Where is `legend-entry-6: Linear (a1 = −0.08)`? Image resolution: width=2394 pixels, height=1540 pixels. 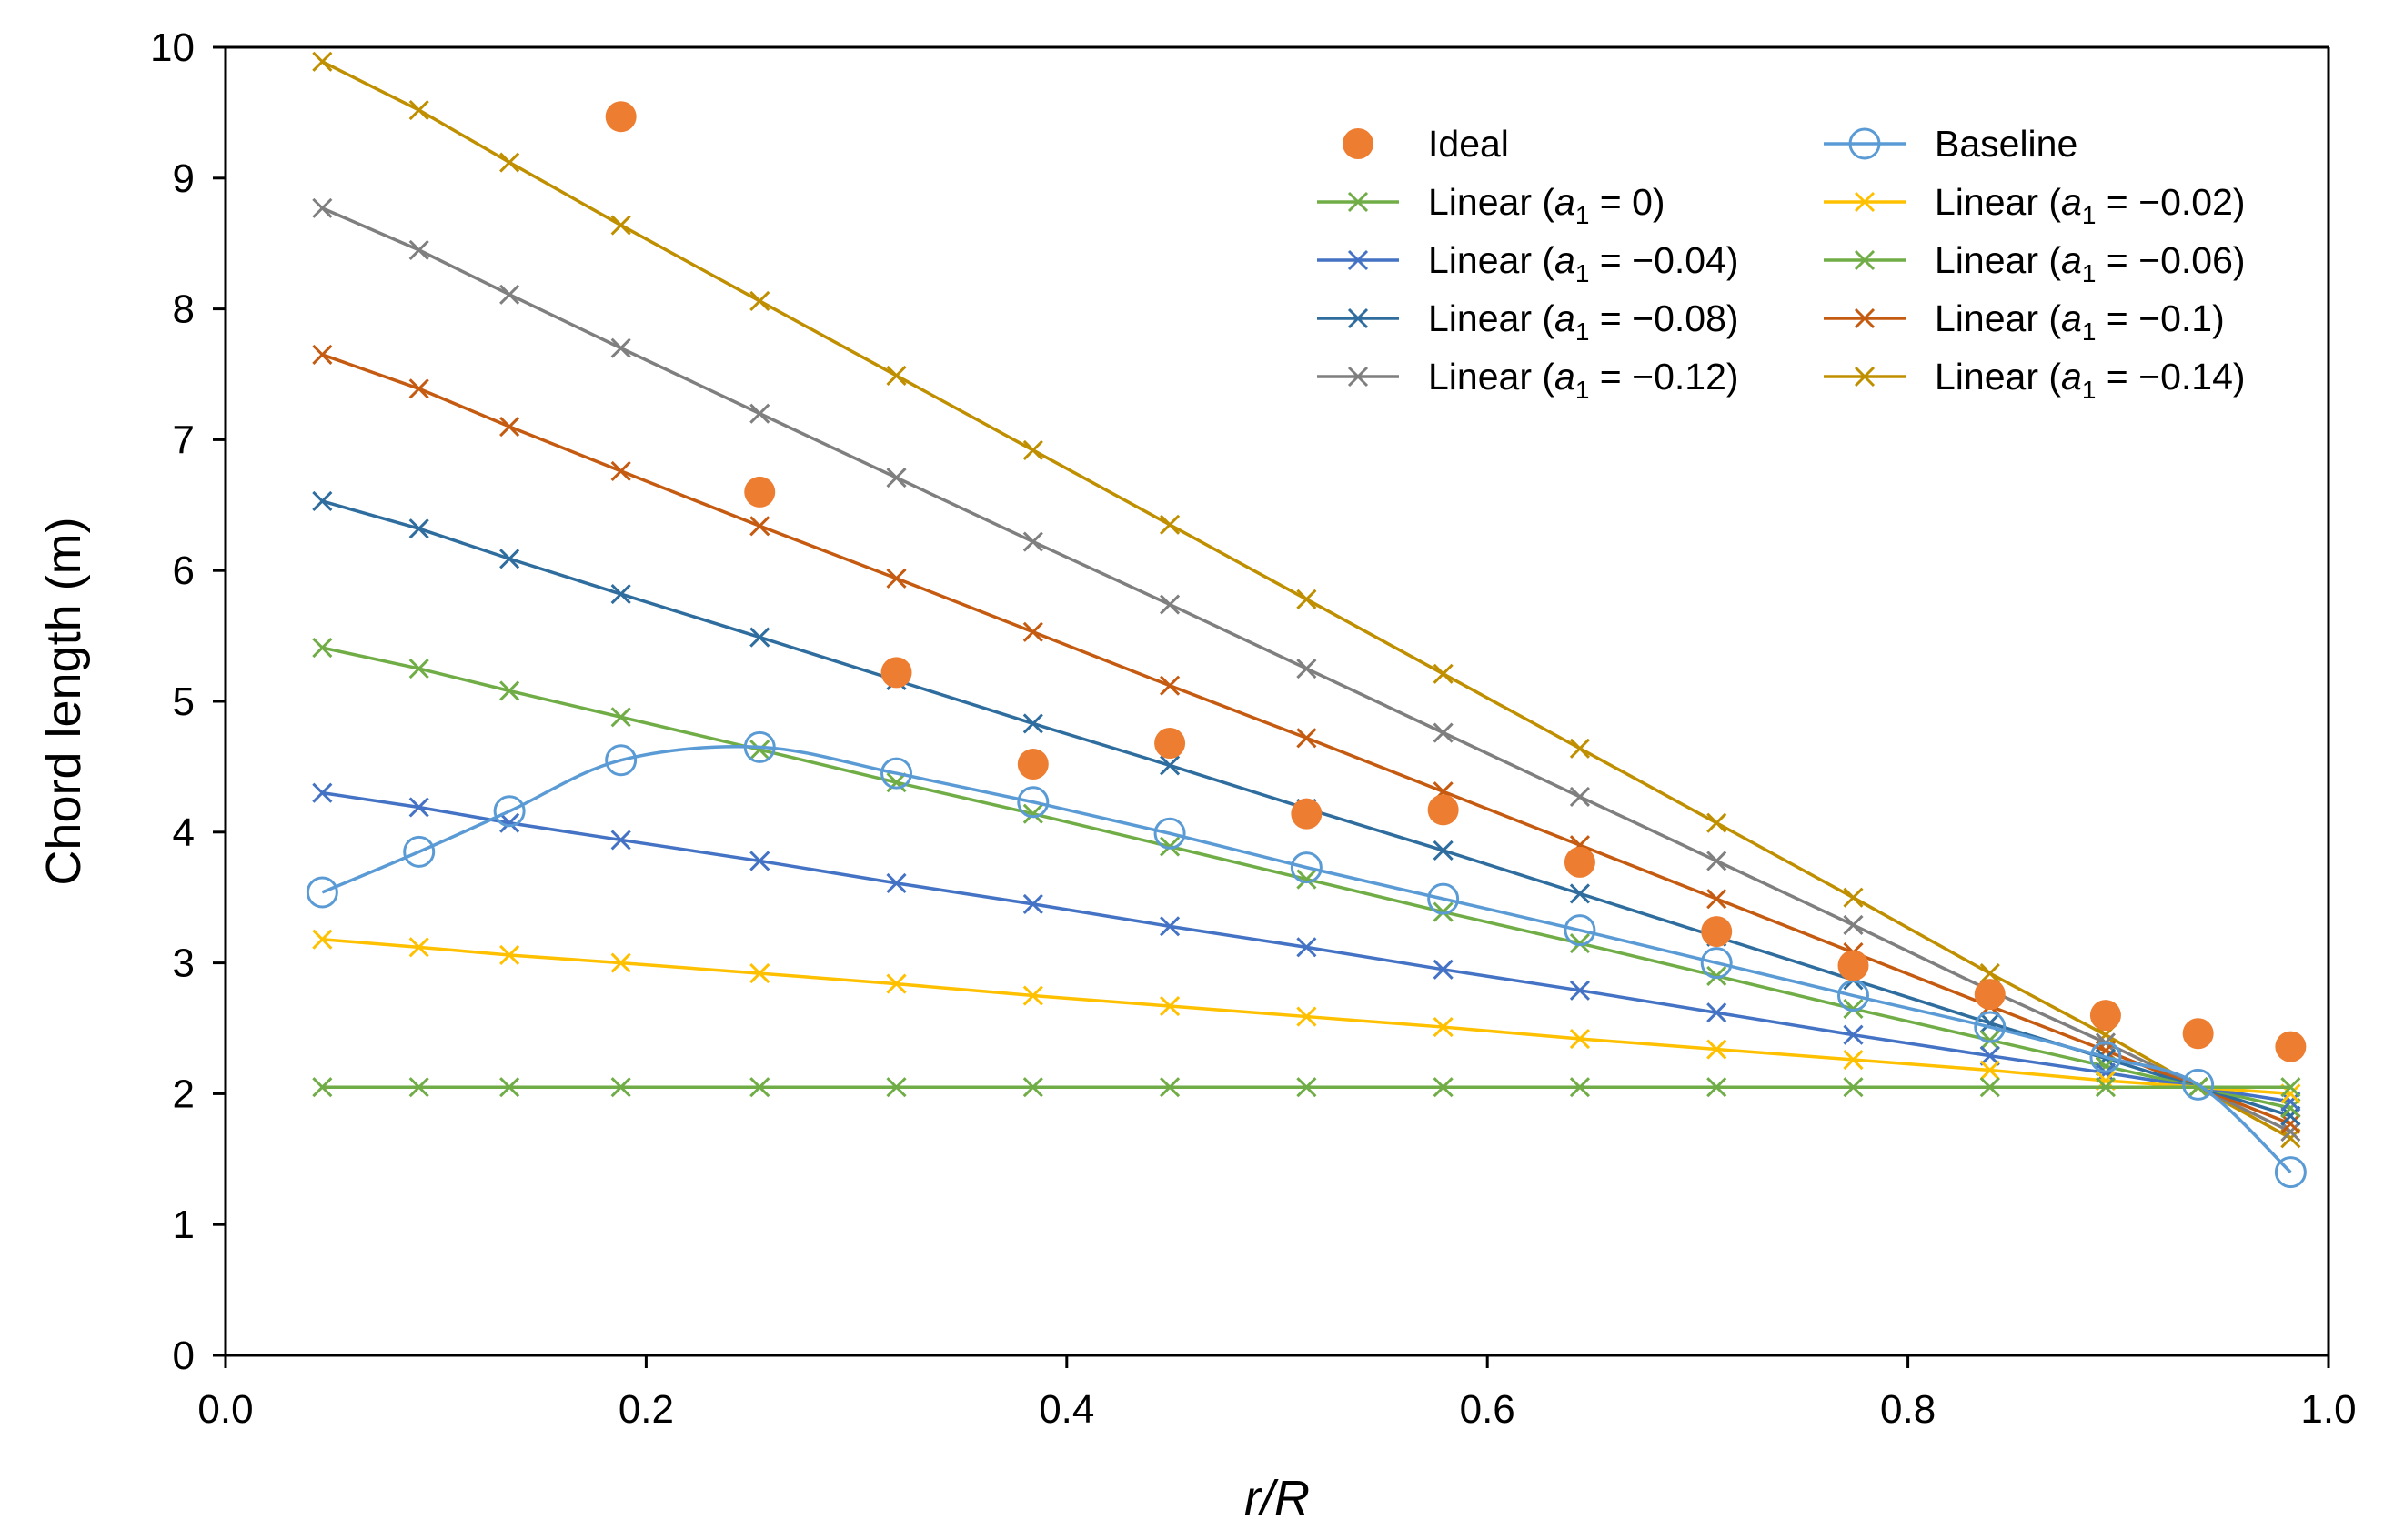
legend-entry-6: Linear (a1 = −0.08) is located at coordinates (1528, 321).